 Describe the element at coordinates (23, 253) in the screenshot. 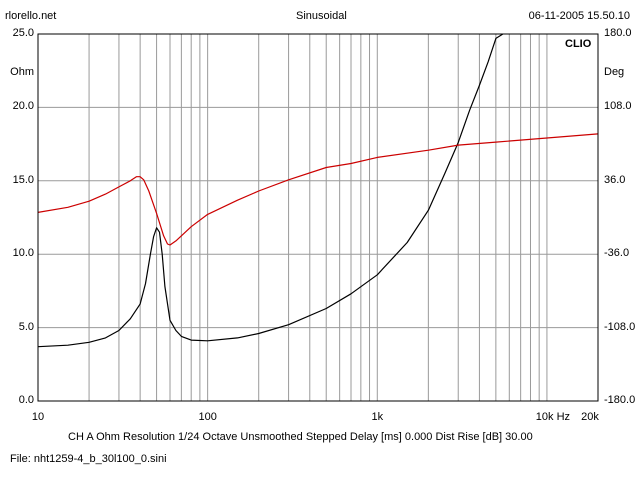

I see `left-tick-label: 10.0` at that location.